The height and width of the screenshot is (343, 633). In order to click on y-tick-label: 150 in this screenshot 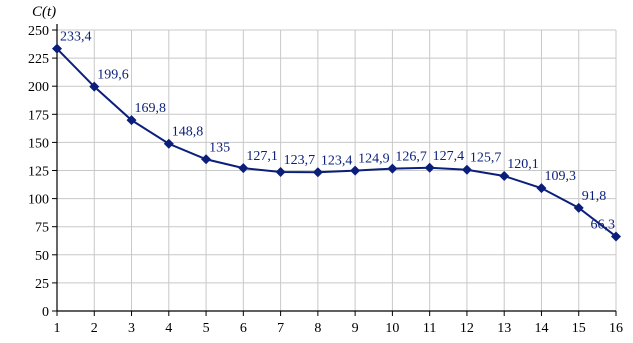, I will do `click(38, 143)`.